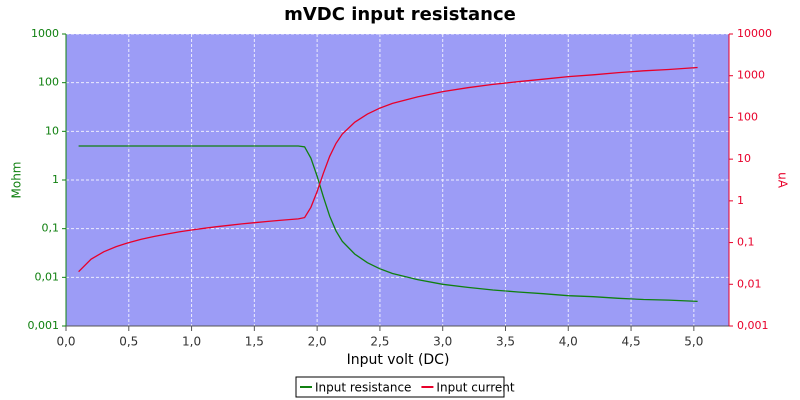 The image size is (800, 400). I want to click on x-tick-label: 1,5, so click(254, 342).